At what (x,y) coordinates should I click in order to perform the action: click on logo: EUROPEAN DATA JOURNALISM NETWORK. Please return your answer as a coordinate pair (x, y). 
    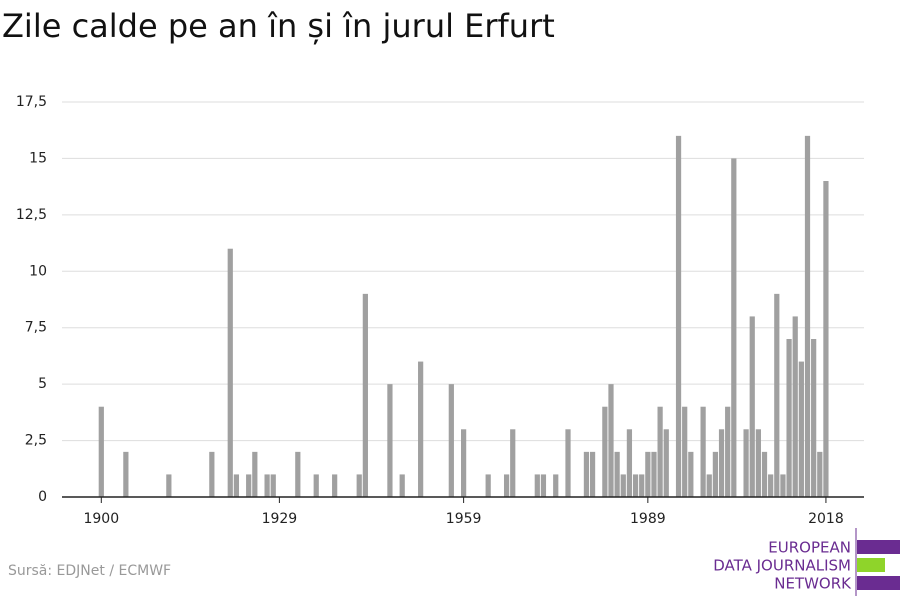
    Looking at the image, I should click on (806, 562).